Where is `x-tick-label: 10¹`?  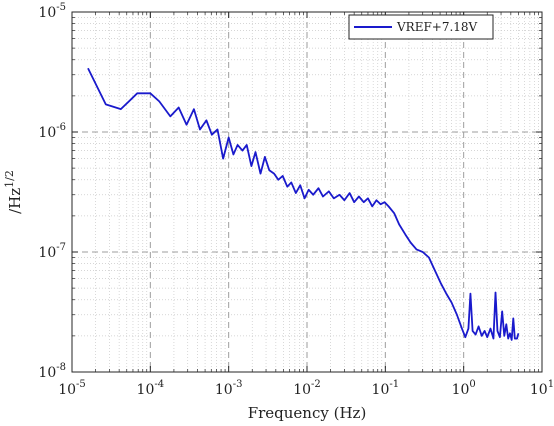 x-tick-label: 10¹ is located at coordinates (542, 388).